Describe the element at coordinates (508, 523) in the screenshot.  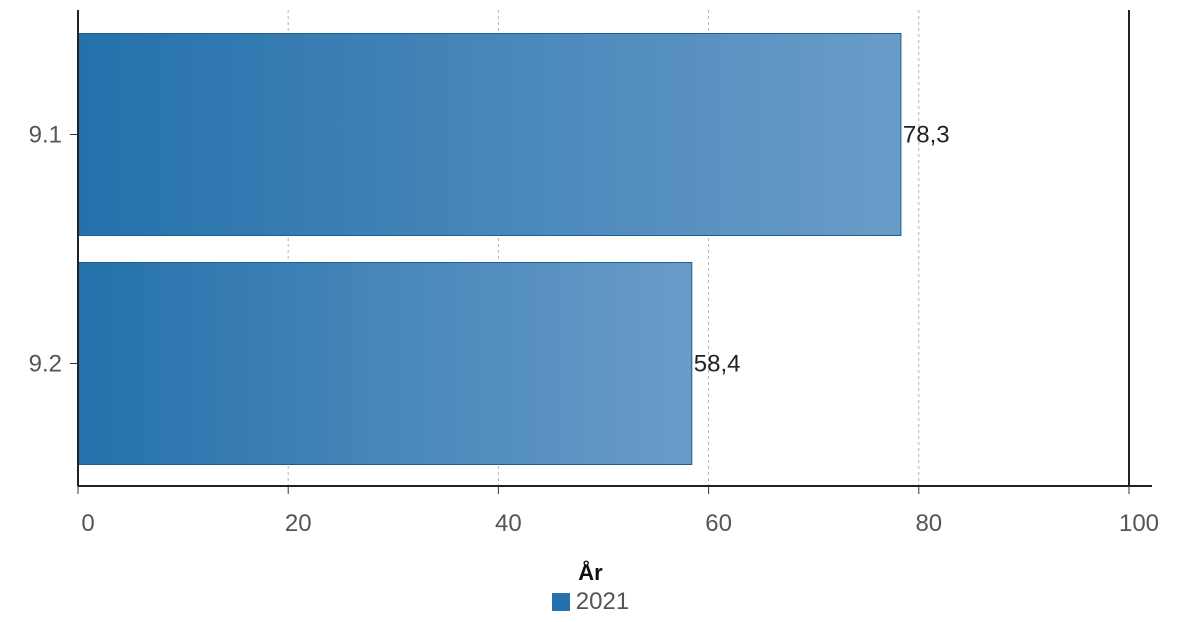
I see `x-tick-label-40: 40` at that location.